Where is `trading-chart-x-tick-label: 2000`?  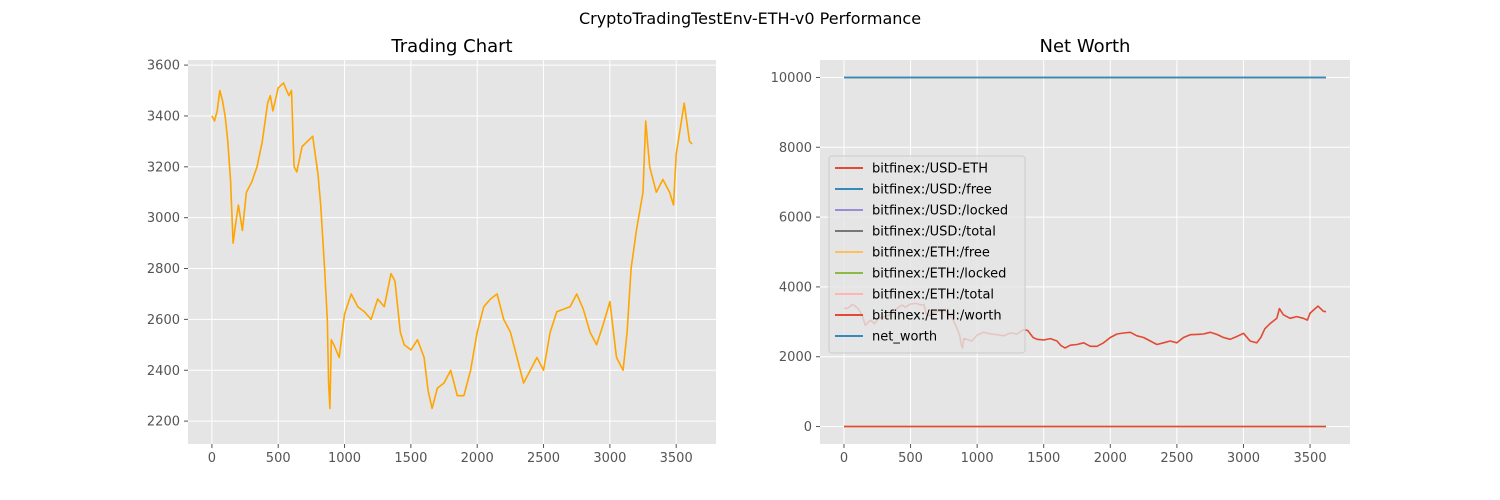
trading-chart-x-tick-label: 2000 is located at coordinates (477, 458).